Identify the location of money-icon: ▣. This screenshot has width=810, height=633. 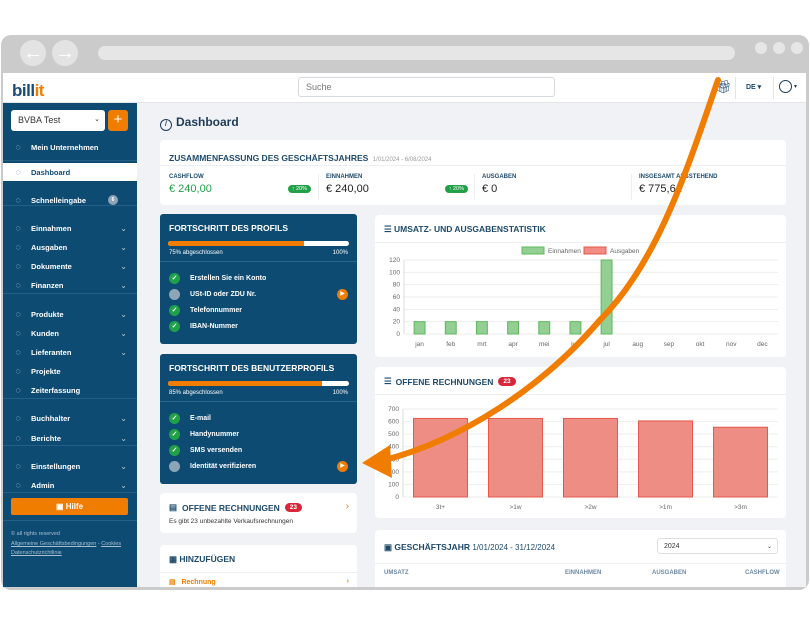
(389, 547).